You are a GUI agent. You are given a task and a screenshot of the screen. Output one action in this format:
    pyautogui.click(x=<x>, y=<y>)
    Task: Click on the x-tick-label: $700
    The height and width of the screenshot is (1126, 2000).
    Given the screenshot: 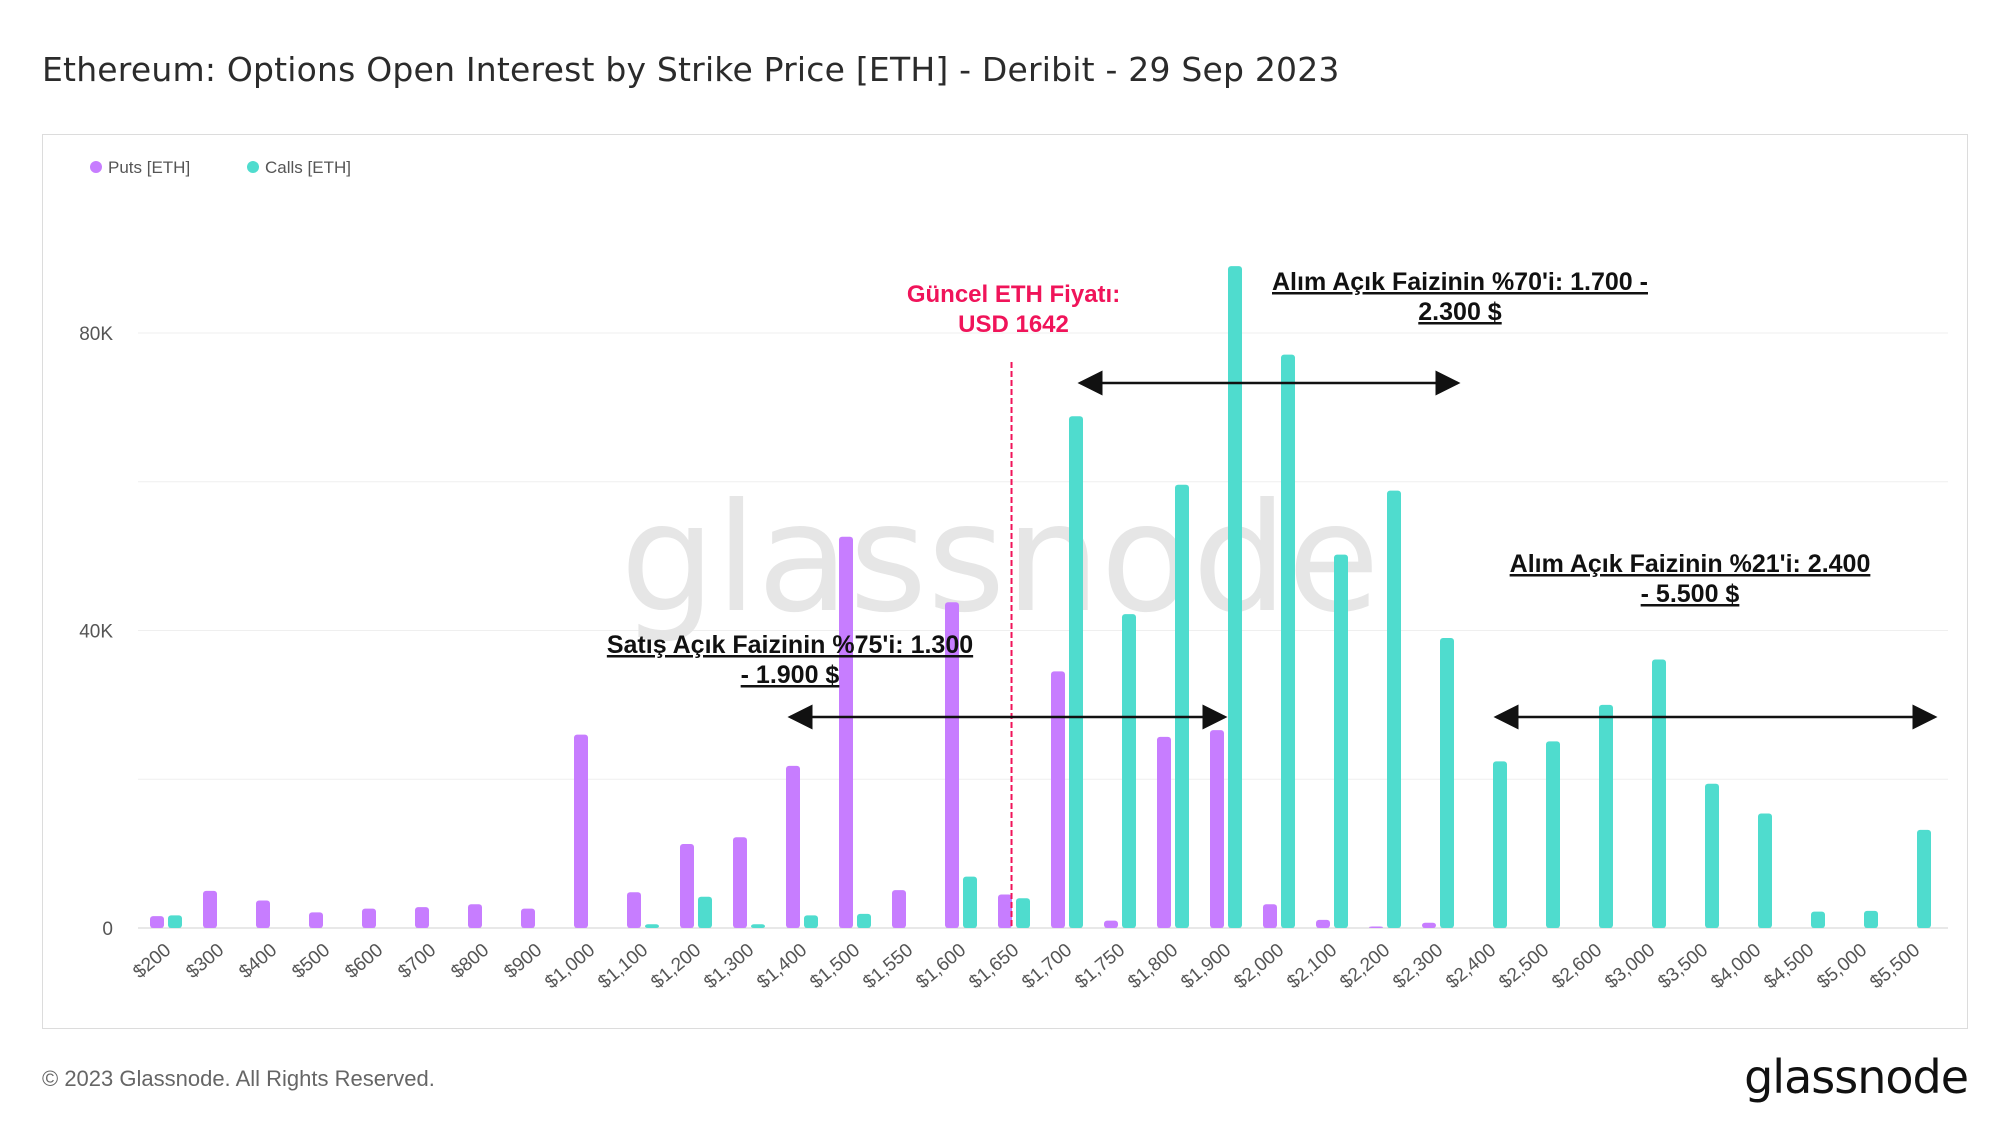 What is the action you would take?
    pyautogui.click(x=417, y=961)
    